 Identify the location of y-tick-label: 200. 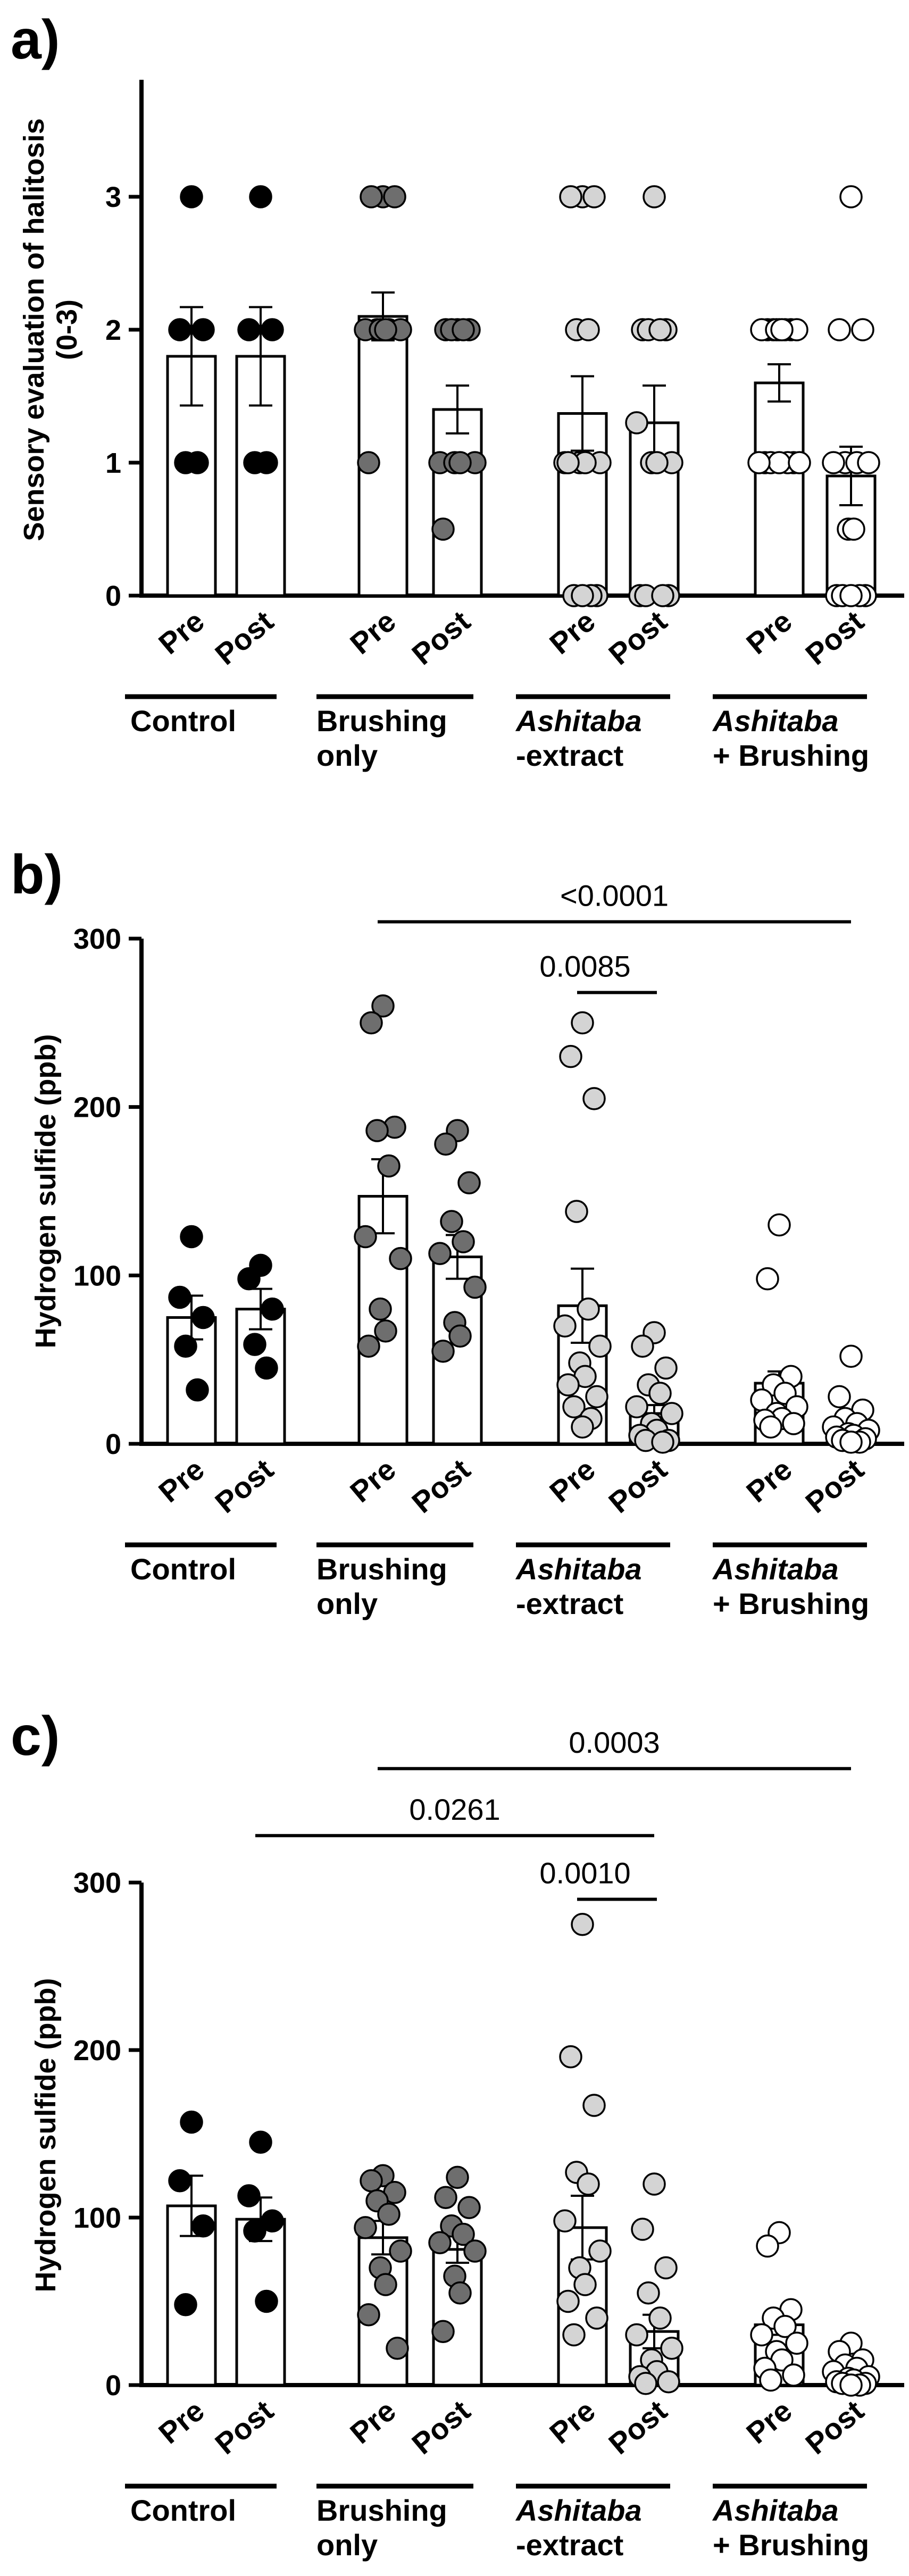
(97, 1108).